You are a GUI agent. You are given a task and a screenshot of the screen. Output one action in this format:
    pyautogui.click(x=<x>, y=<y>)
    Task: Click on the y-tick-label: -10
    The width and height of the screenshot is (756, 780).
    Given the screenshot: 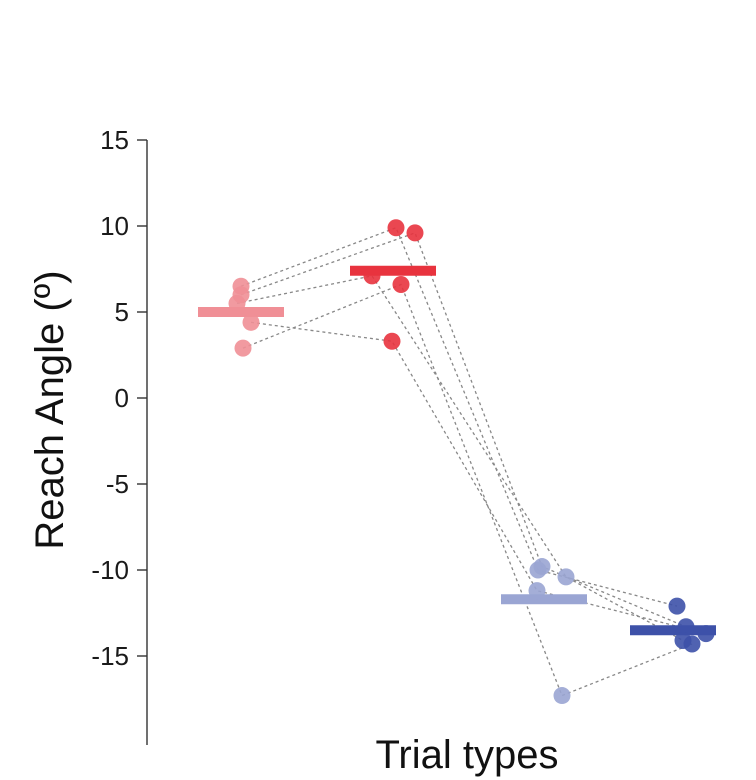 What is the action you would take?
    pyautogui.click(x=110, y=570)
    